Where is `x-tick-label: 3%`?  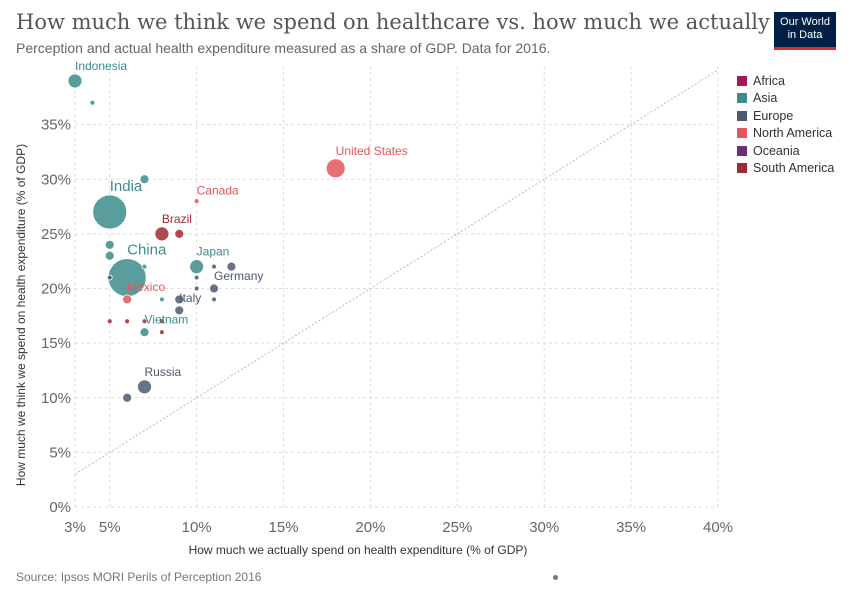 x-tick-label: 3% is located at coordinates (75, 527).